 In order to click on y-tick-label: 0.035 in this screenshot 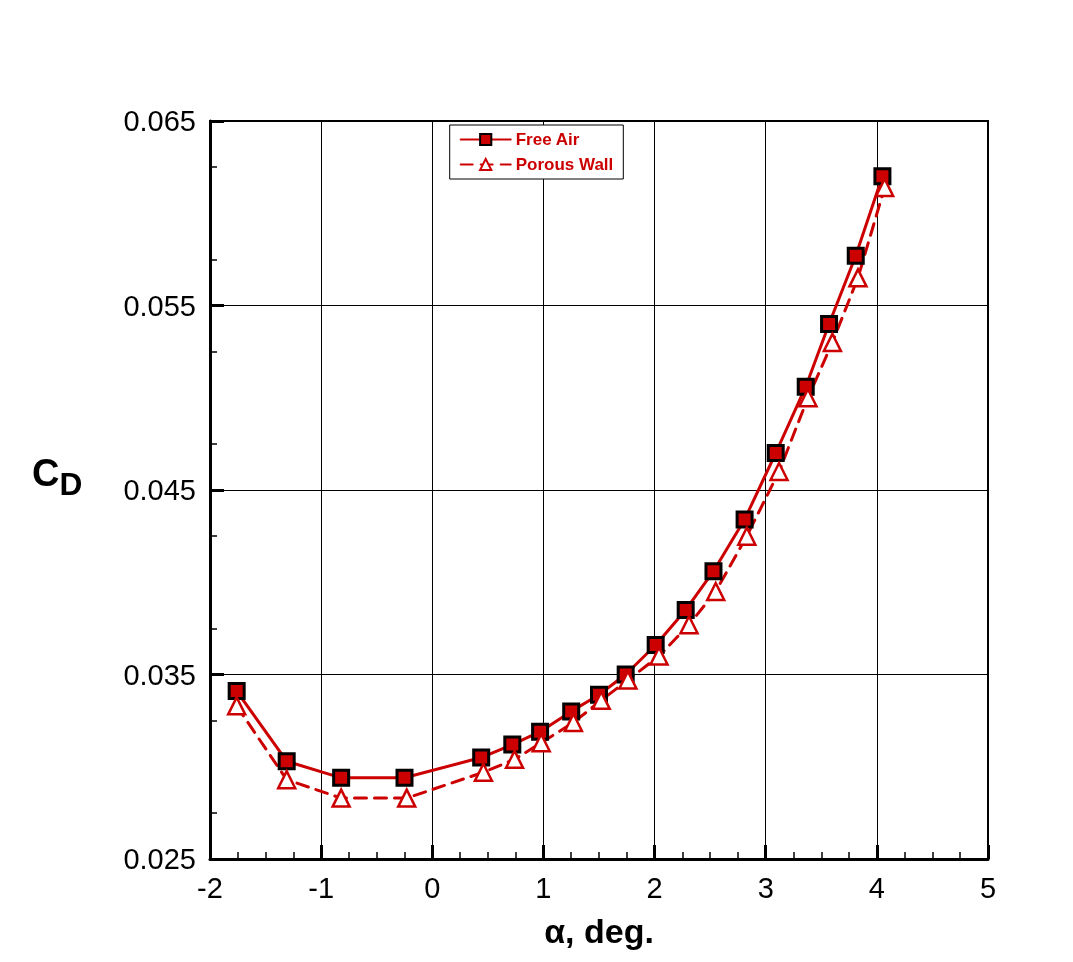, I will do `click(159, 674)`.